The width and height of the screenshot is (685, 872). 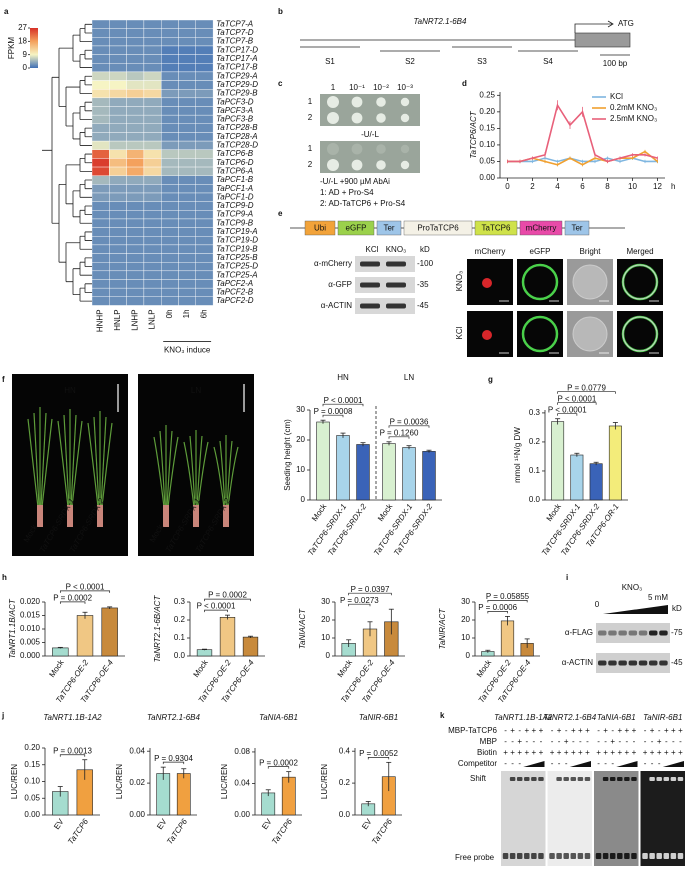 What do you see at coordinates (640, 282) in the screenshot?
I see `cell-outline` at bounding box center [640, 282].